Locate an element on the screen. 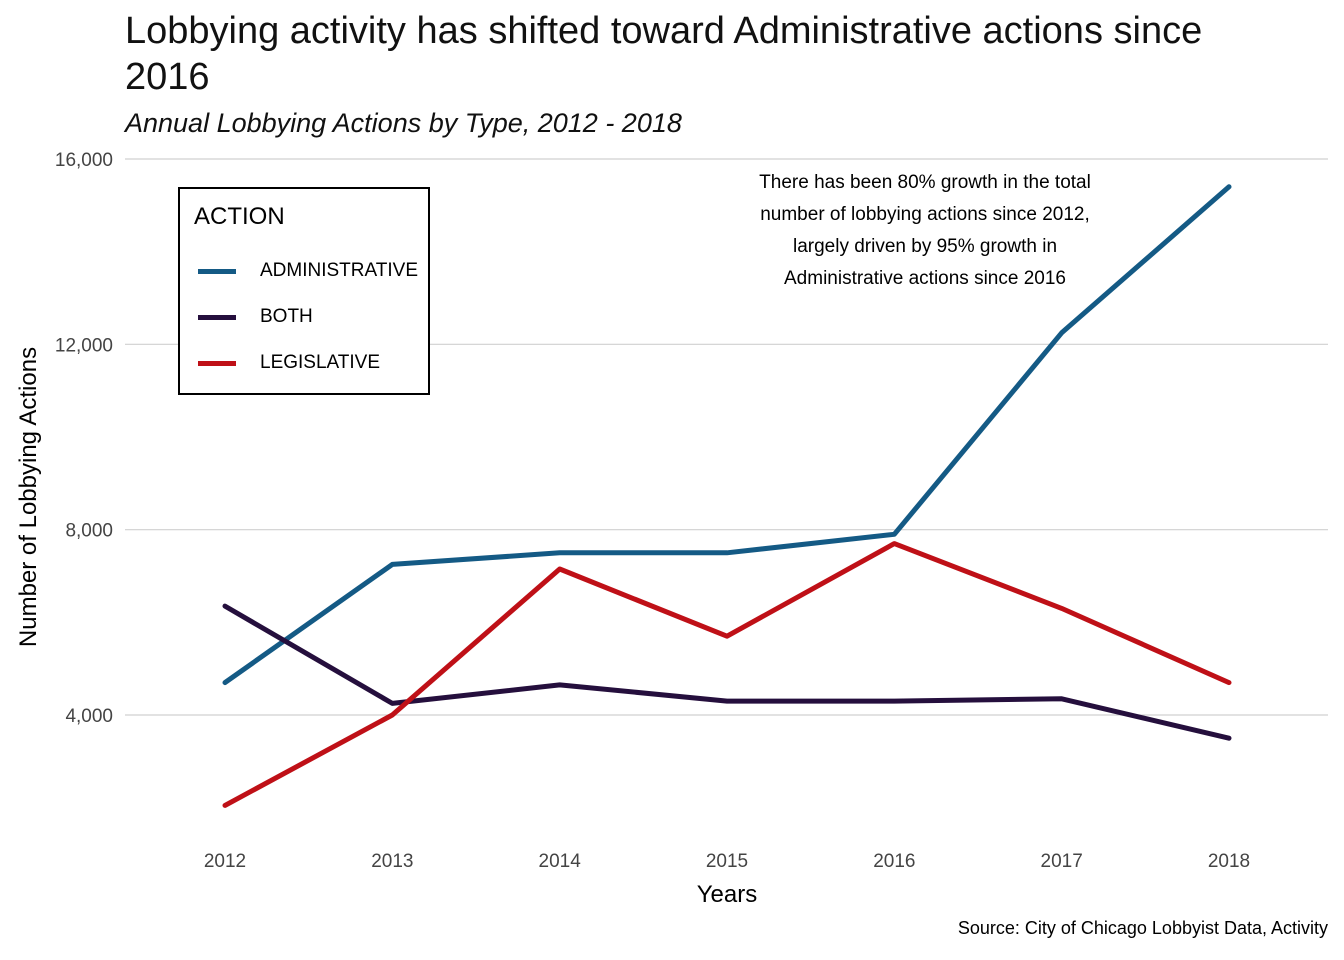  legend-item-administrative: ADMINISTRATIVE is located at coordinates (308, 271).